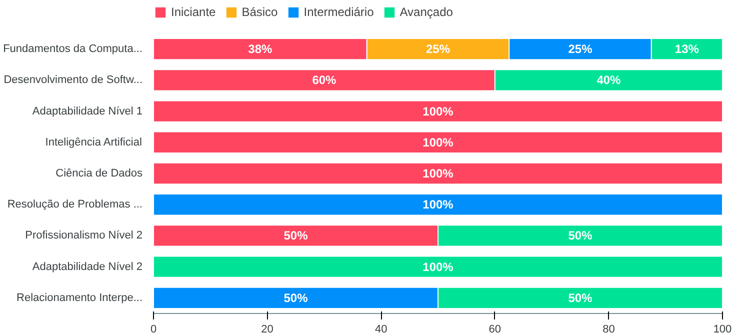  Describe the element at coordinates (87, 111) in the screenshot. I see `y-tick-label: Adaptabilidade Nível 1` at that location.